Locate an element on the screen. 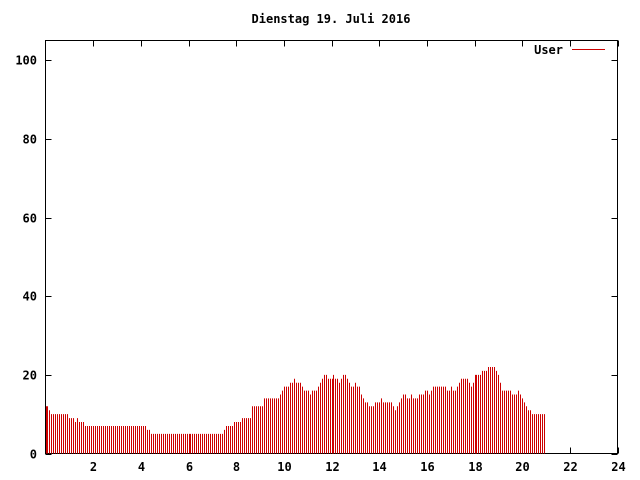 This screenshot has width=640, height=480. legend: User is located at coordinates (569, 50).